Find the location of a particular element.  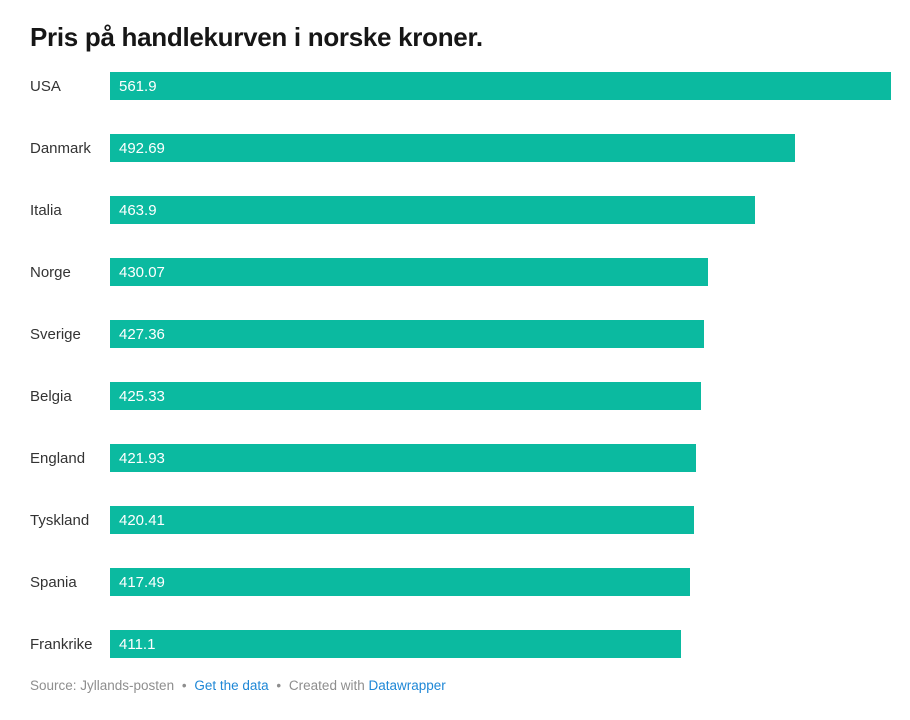

bar-row: Belgia 425.33 is located at coordinates (460, 396).